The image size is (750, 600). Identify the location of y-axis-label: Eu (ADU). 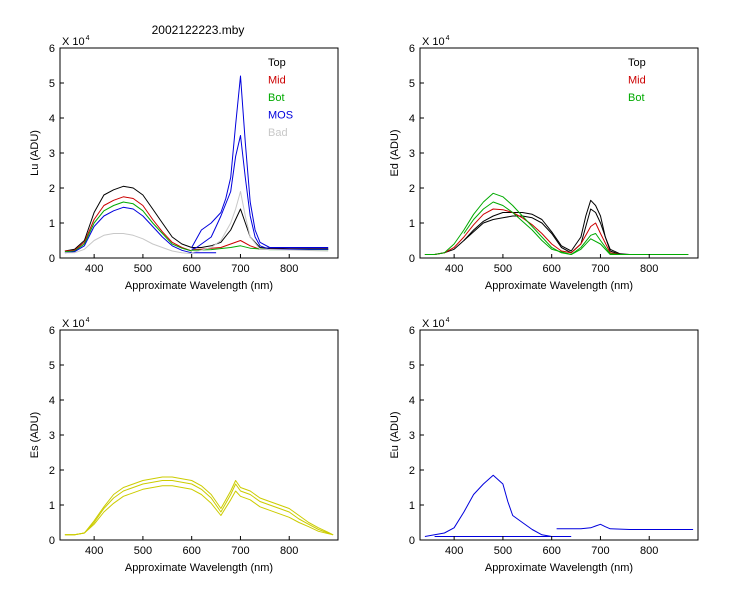
(395, 434).